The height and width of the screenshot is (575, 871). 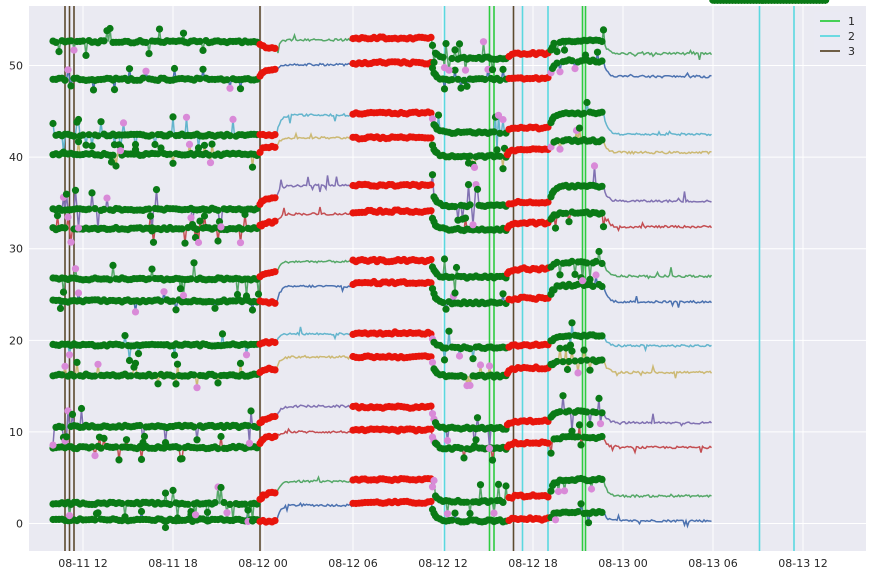 What do you see at coordinates (532, 563) in the screenshot?
I see `x-tick-label: 08-12 18` at bounding box center [532, 563].